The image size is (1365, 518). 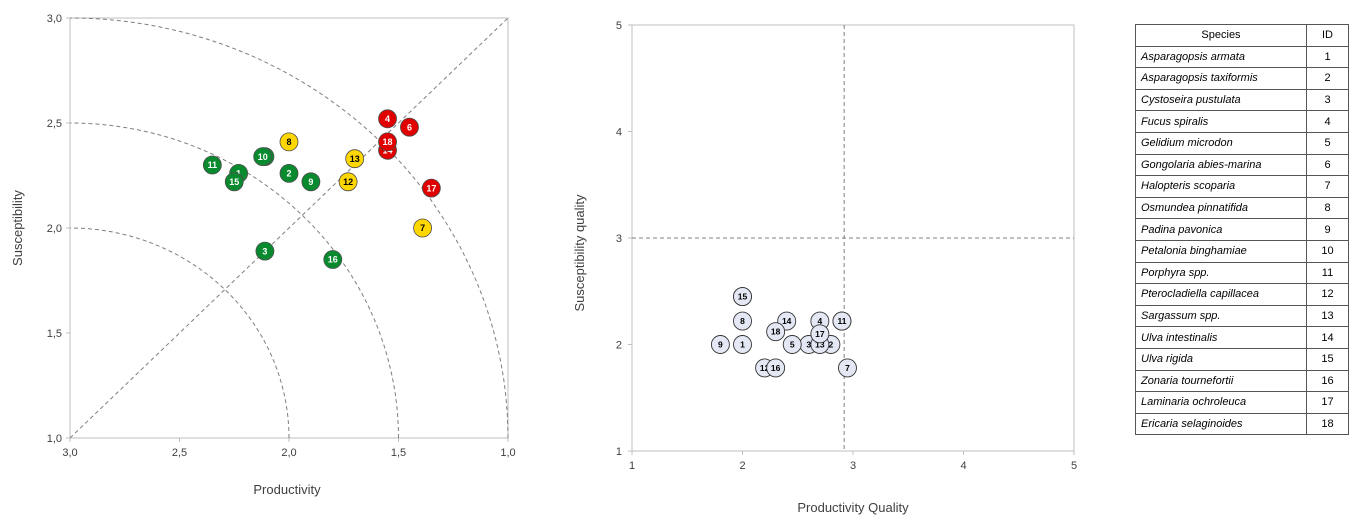 I want to click on species-id-cell: 2, so click(x=1327, y=78).